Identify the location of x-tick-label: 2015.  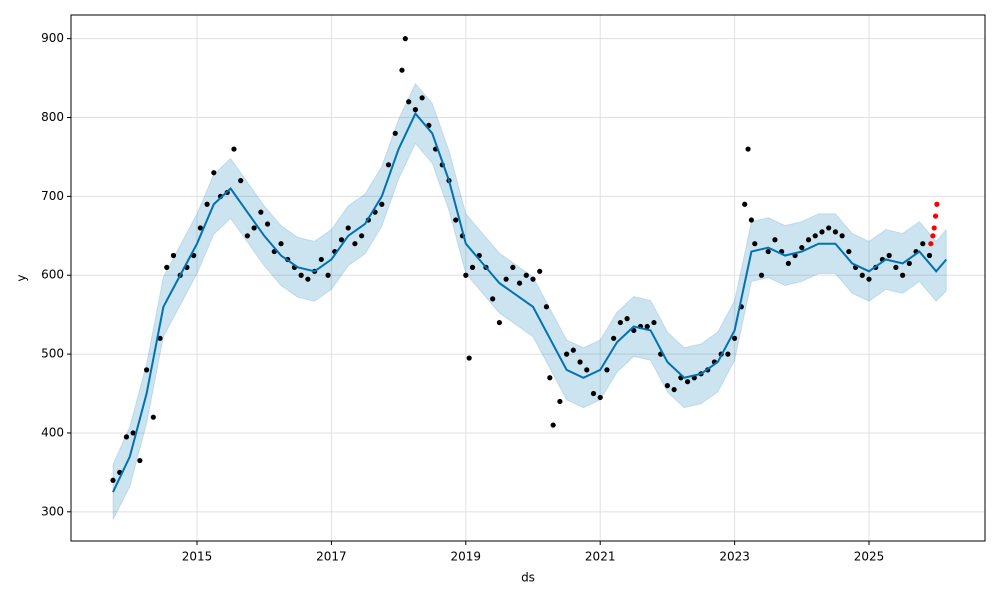
(197, 557).